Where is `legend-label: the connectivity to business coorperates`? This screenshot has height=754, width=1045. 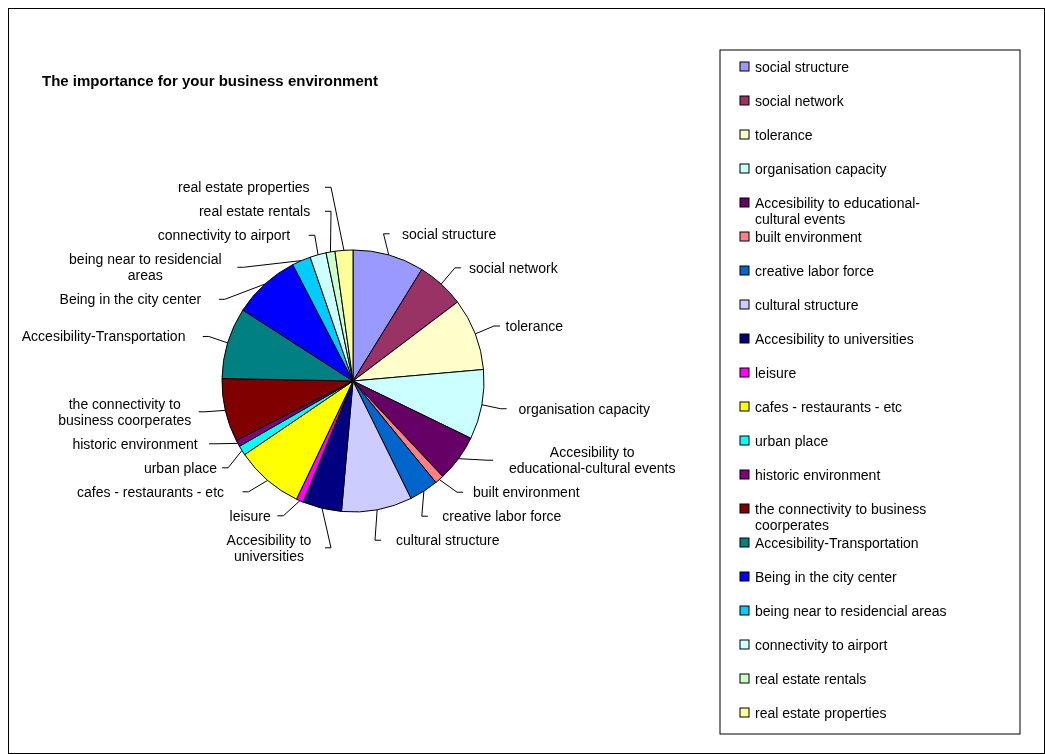 legend-label: the connectivity to business coorperates is located at coordinates (841, 517).